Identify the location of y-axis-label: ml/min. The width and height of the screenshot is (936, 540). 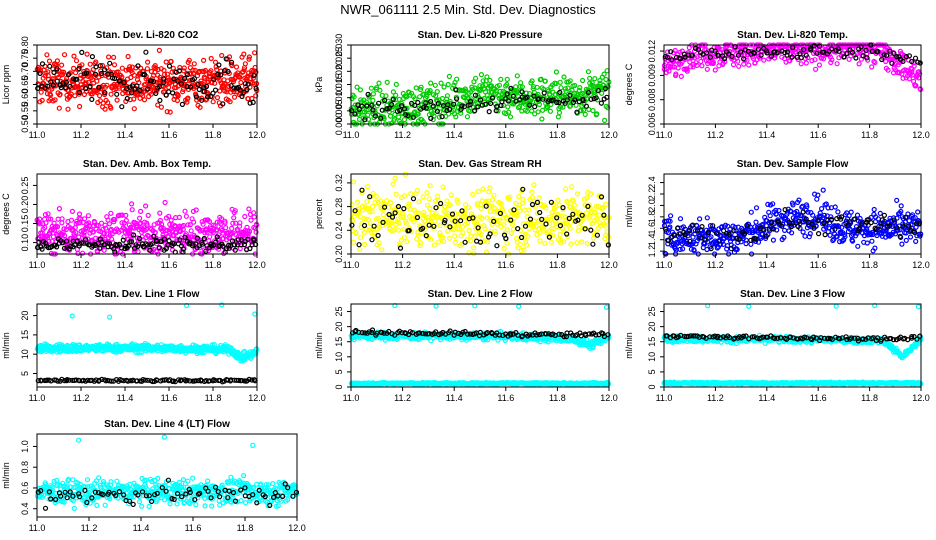
(319, 345).